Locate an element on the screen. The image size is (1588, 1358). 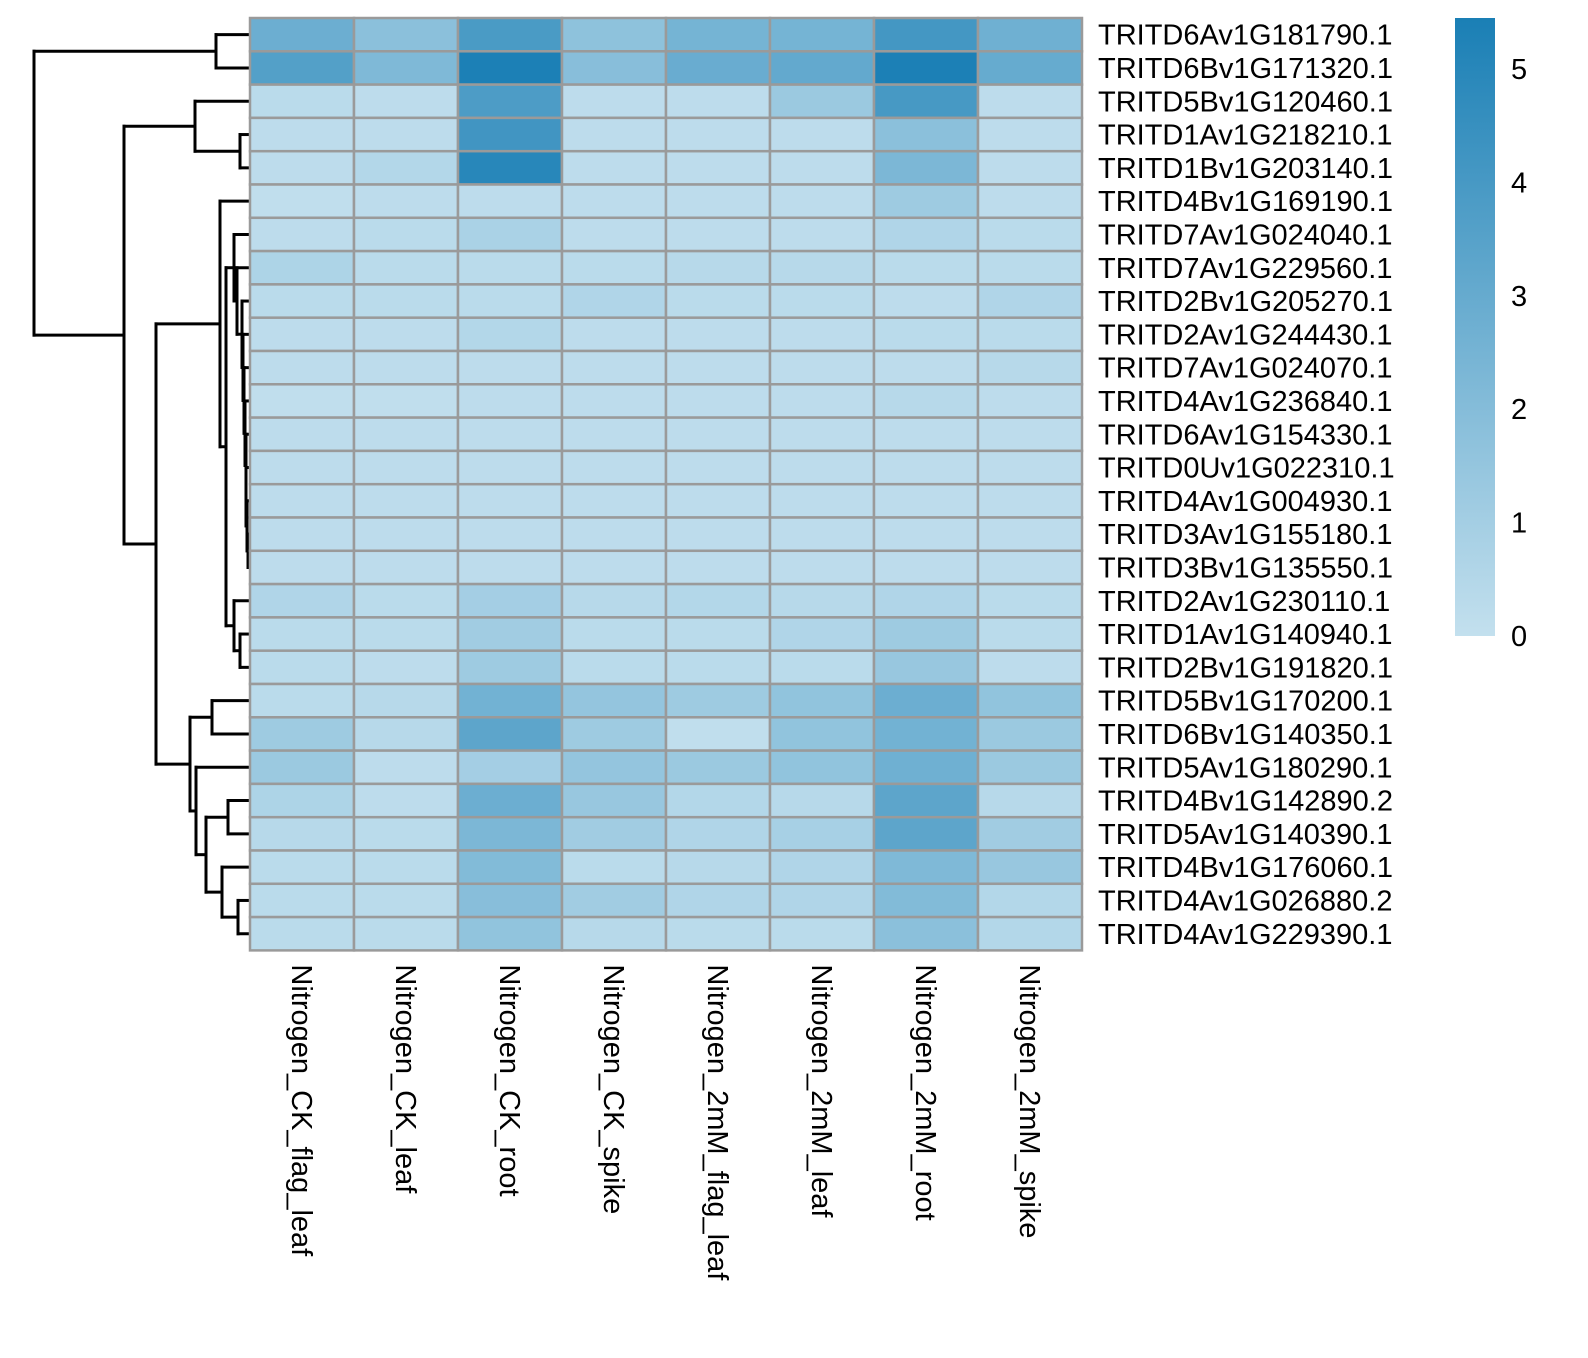
row-label: TRITD2Av1G230110.1 is located at coordinates (1244, 602).